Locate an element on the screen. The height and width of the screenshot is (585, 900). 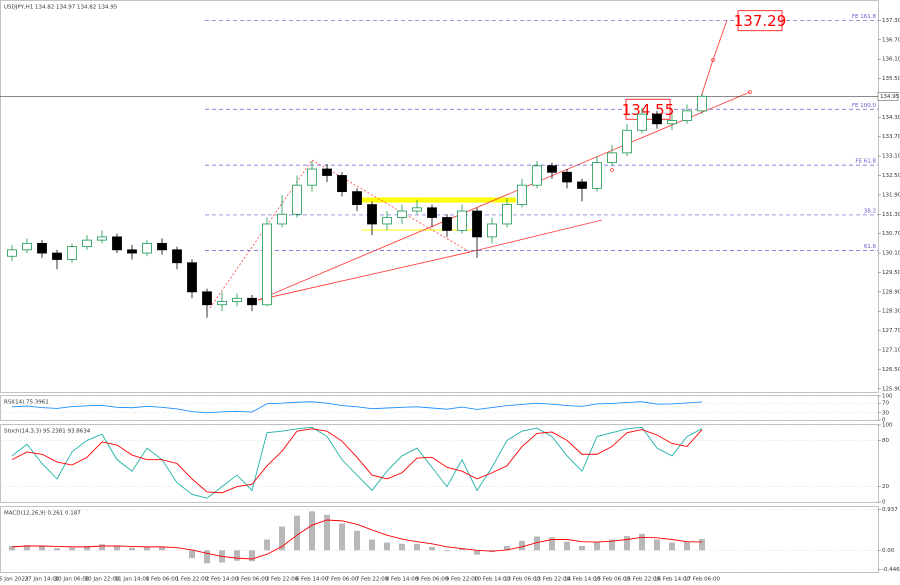
x-tick-label: 7 Feb 22:00 is located at coordinates (372, 580).